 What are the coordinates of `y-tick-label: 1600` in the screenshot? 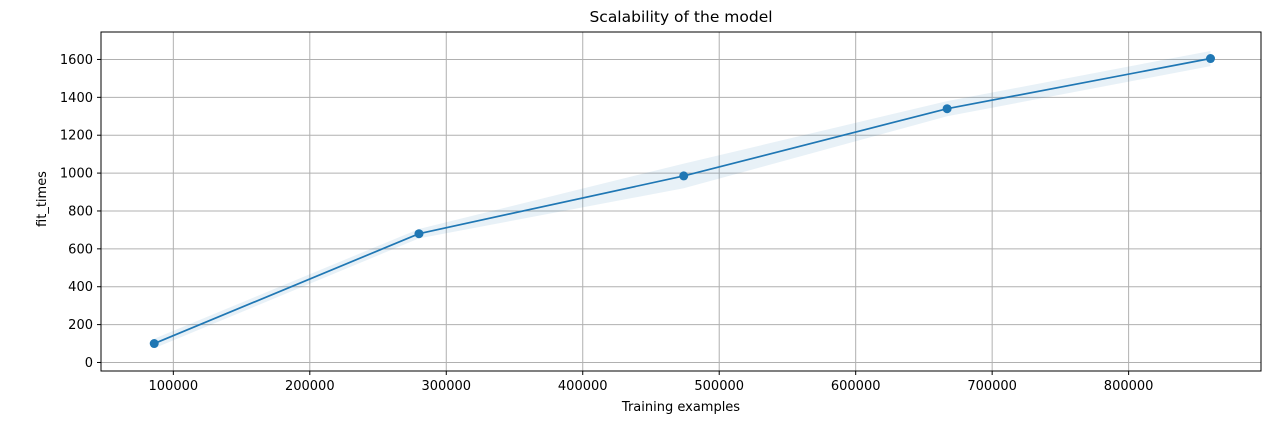 It's located at (76, 60).